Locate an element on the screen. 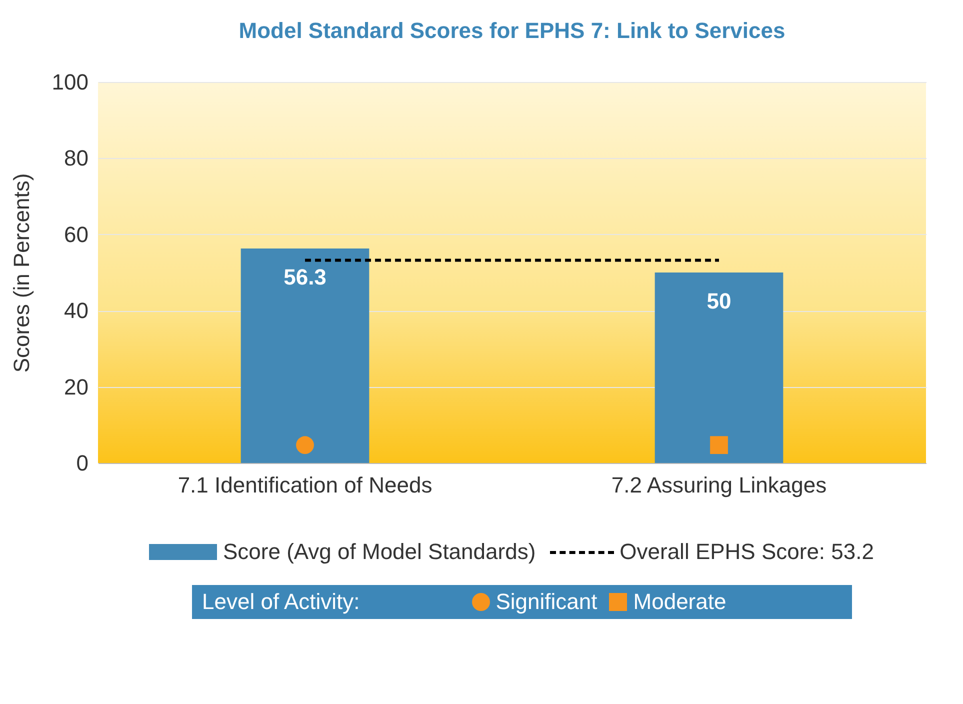  chart-title: Model Standard Scores for EPHS 7: Link to Services is located at coordinates (512, 30).